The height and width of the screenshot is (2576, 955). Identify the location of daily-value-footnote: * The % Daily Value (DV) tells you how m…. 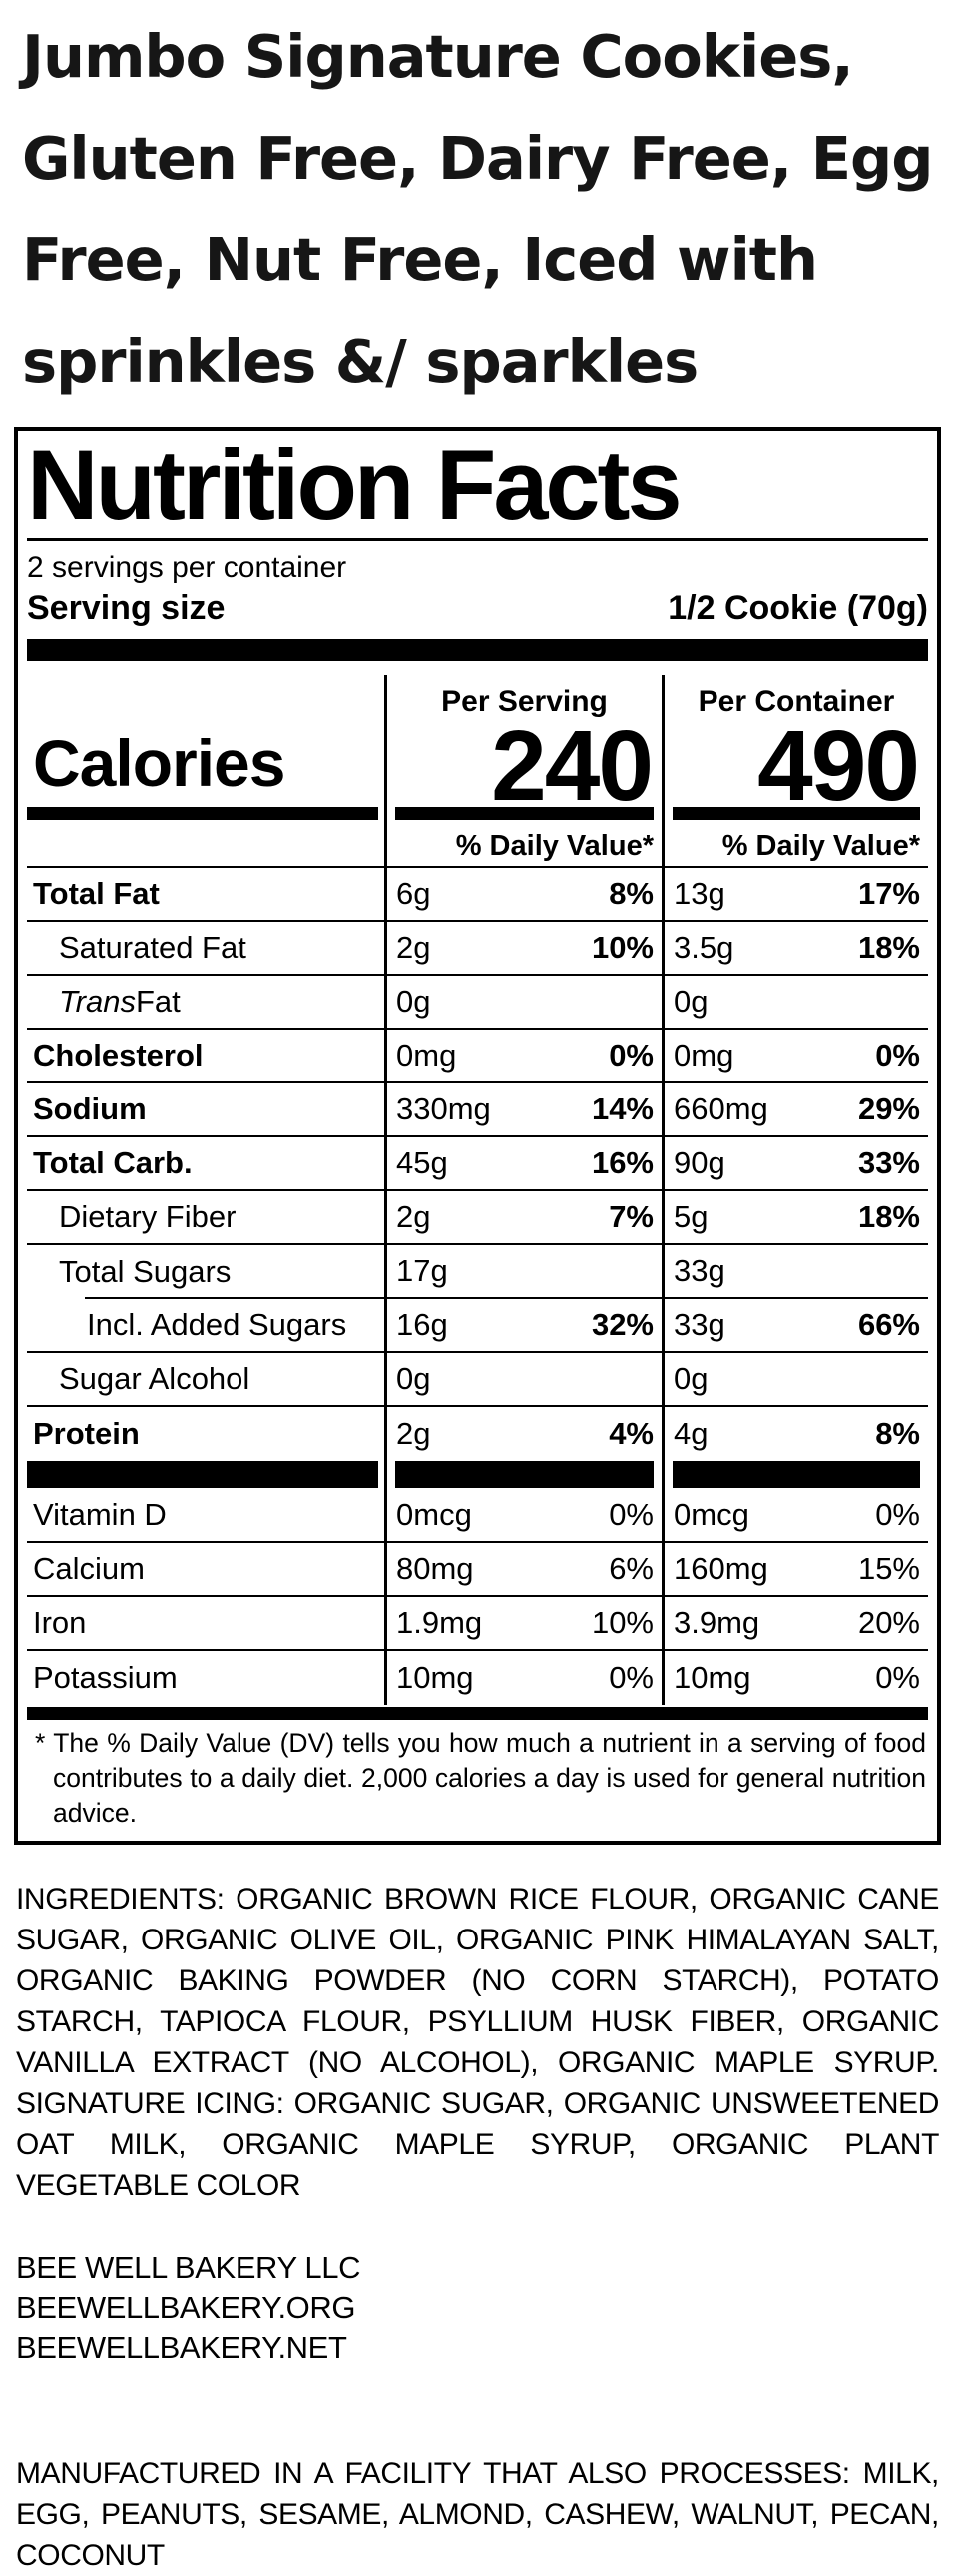
(480, 1777).